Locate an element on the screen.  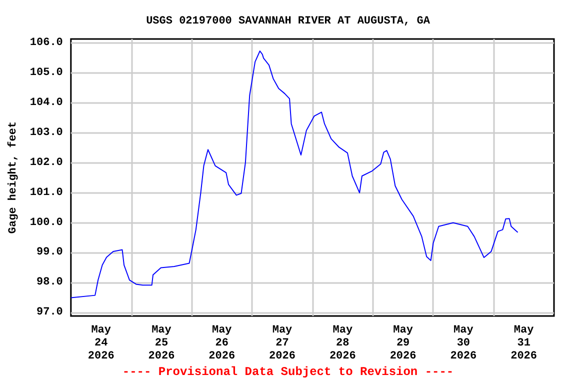
y-tick-label: 103.0 is located at coordinates (46, 132).